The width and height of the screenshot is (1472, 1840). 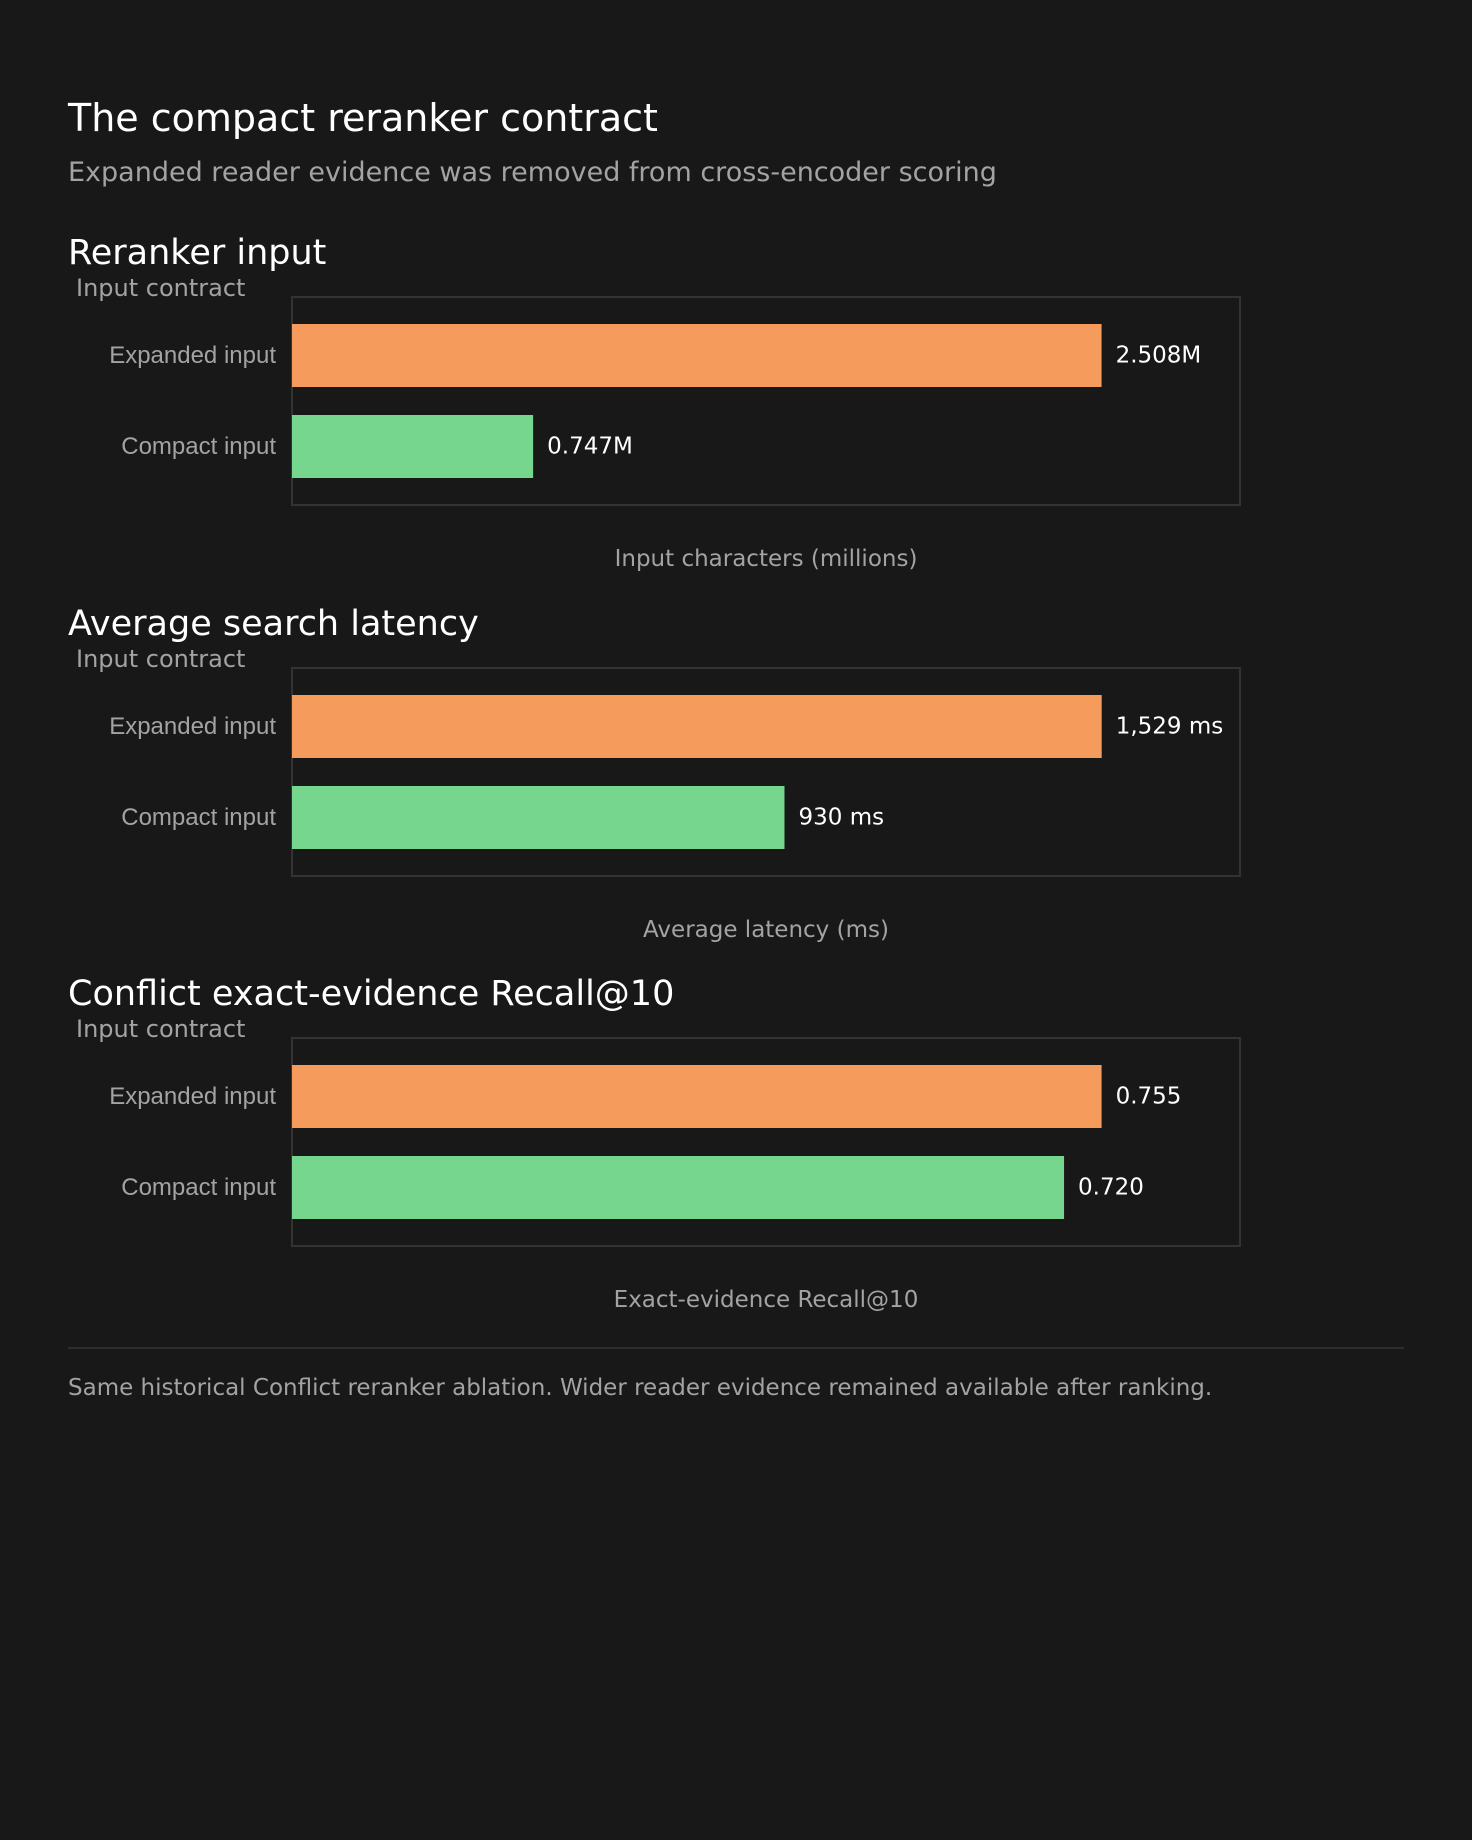 I want to click on x-axis-title: Average latency (ms), so click(x=766, y=930).